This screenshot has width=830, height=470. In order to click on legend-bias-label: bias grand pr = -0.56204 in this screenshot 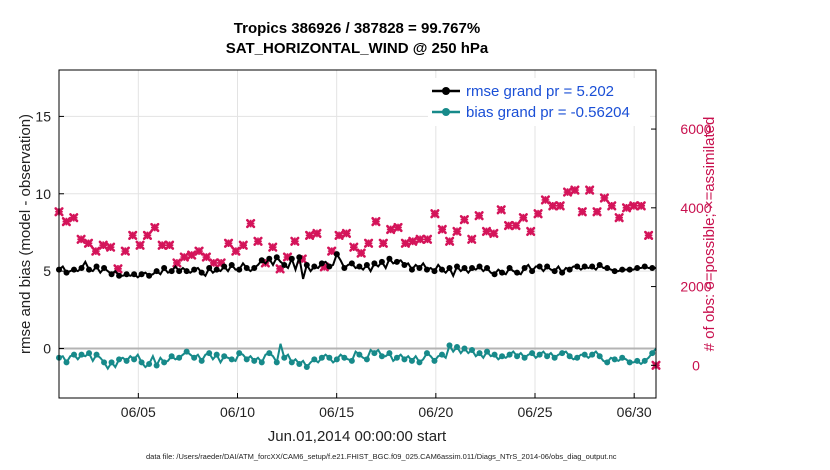, I will do `click(548, 112)`.